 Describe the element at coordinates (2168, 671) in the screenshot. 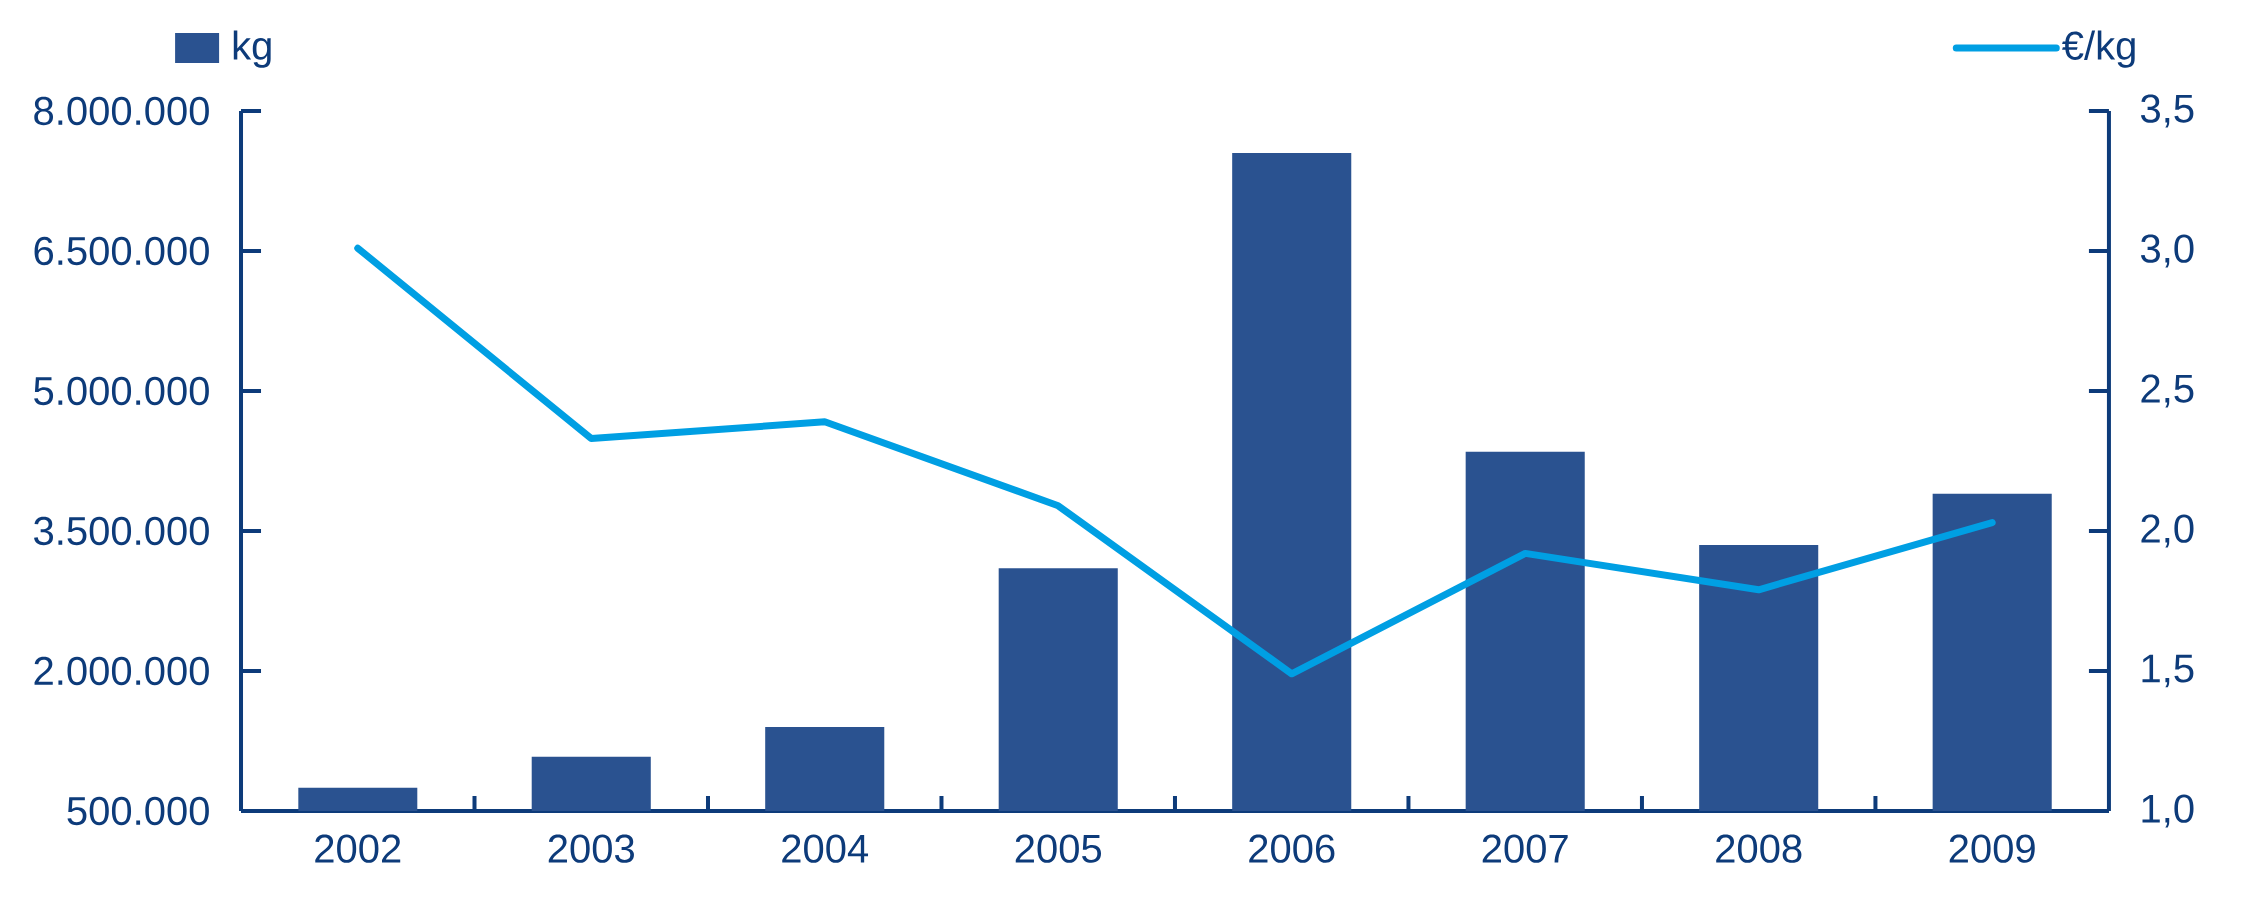

I see `y2-tick-label: 1,5` at that location.